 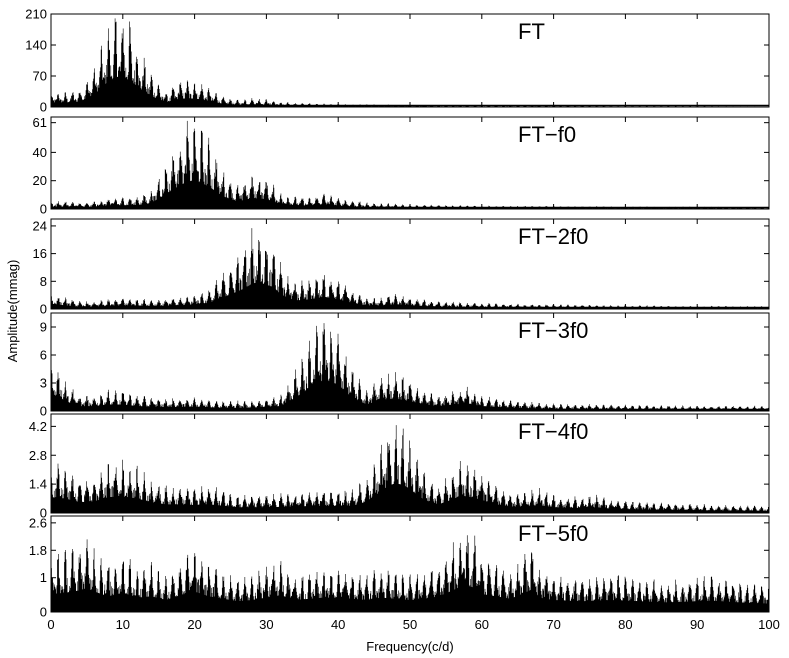 What do you see at coordinates (43, 383) in the screenshot?
I see `y-tick-label-4-1: 3` at bounding box center [43, 383].